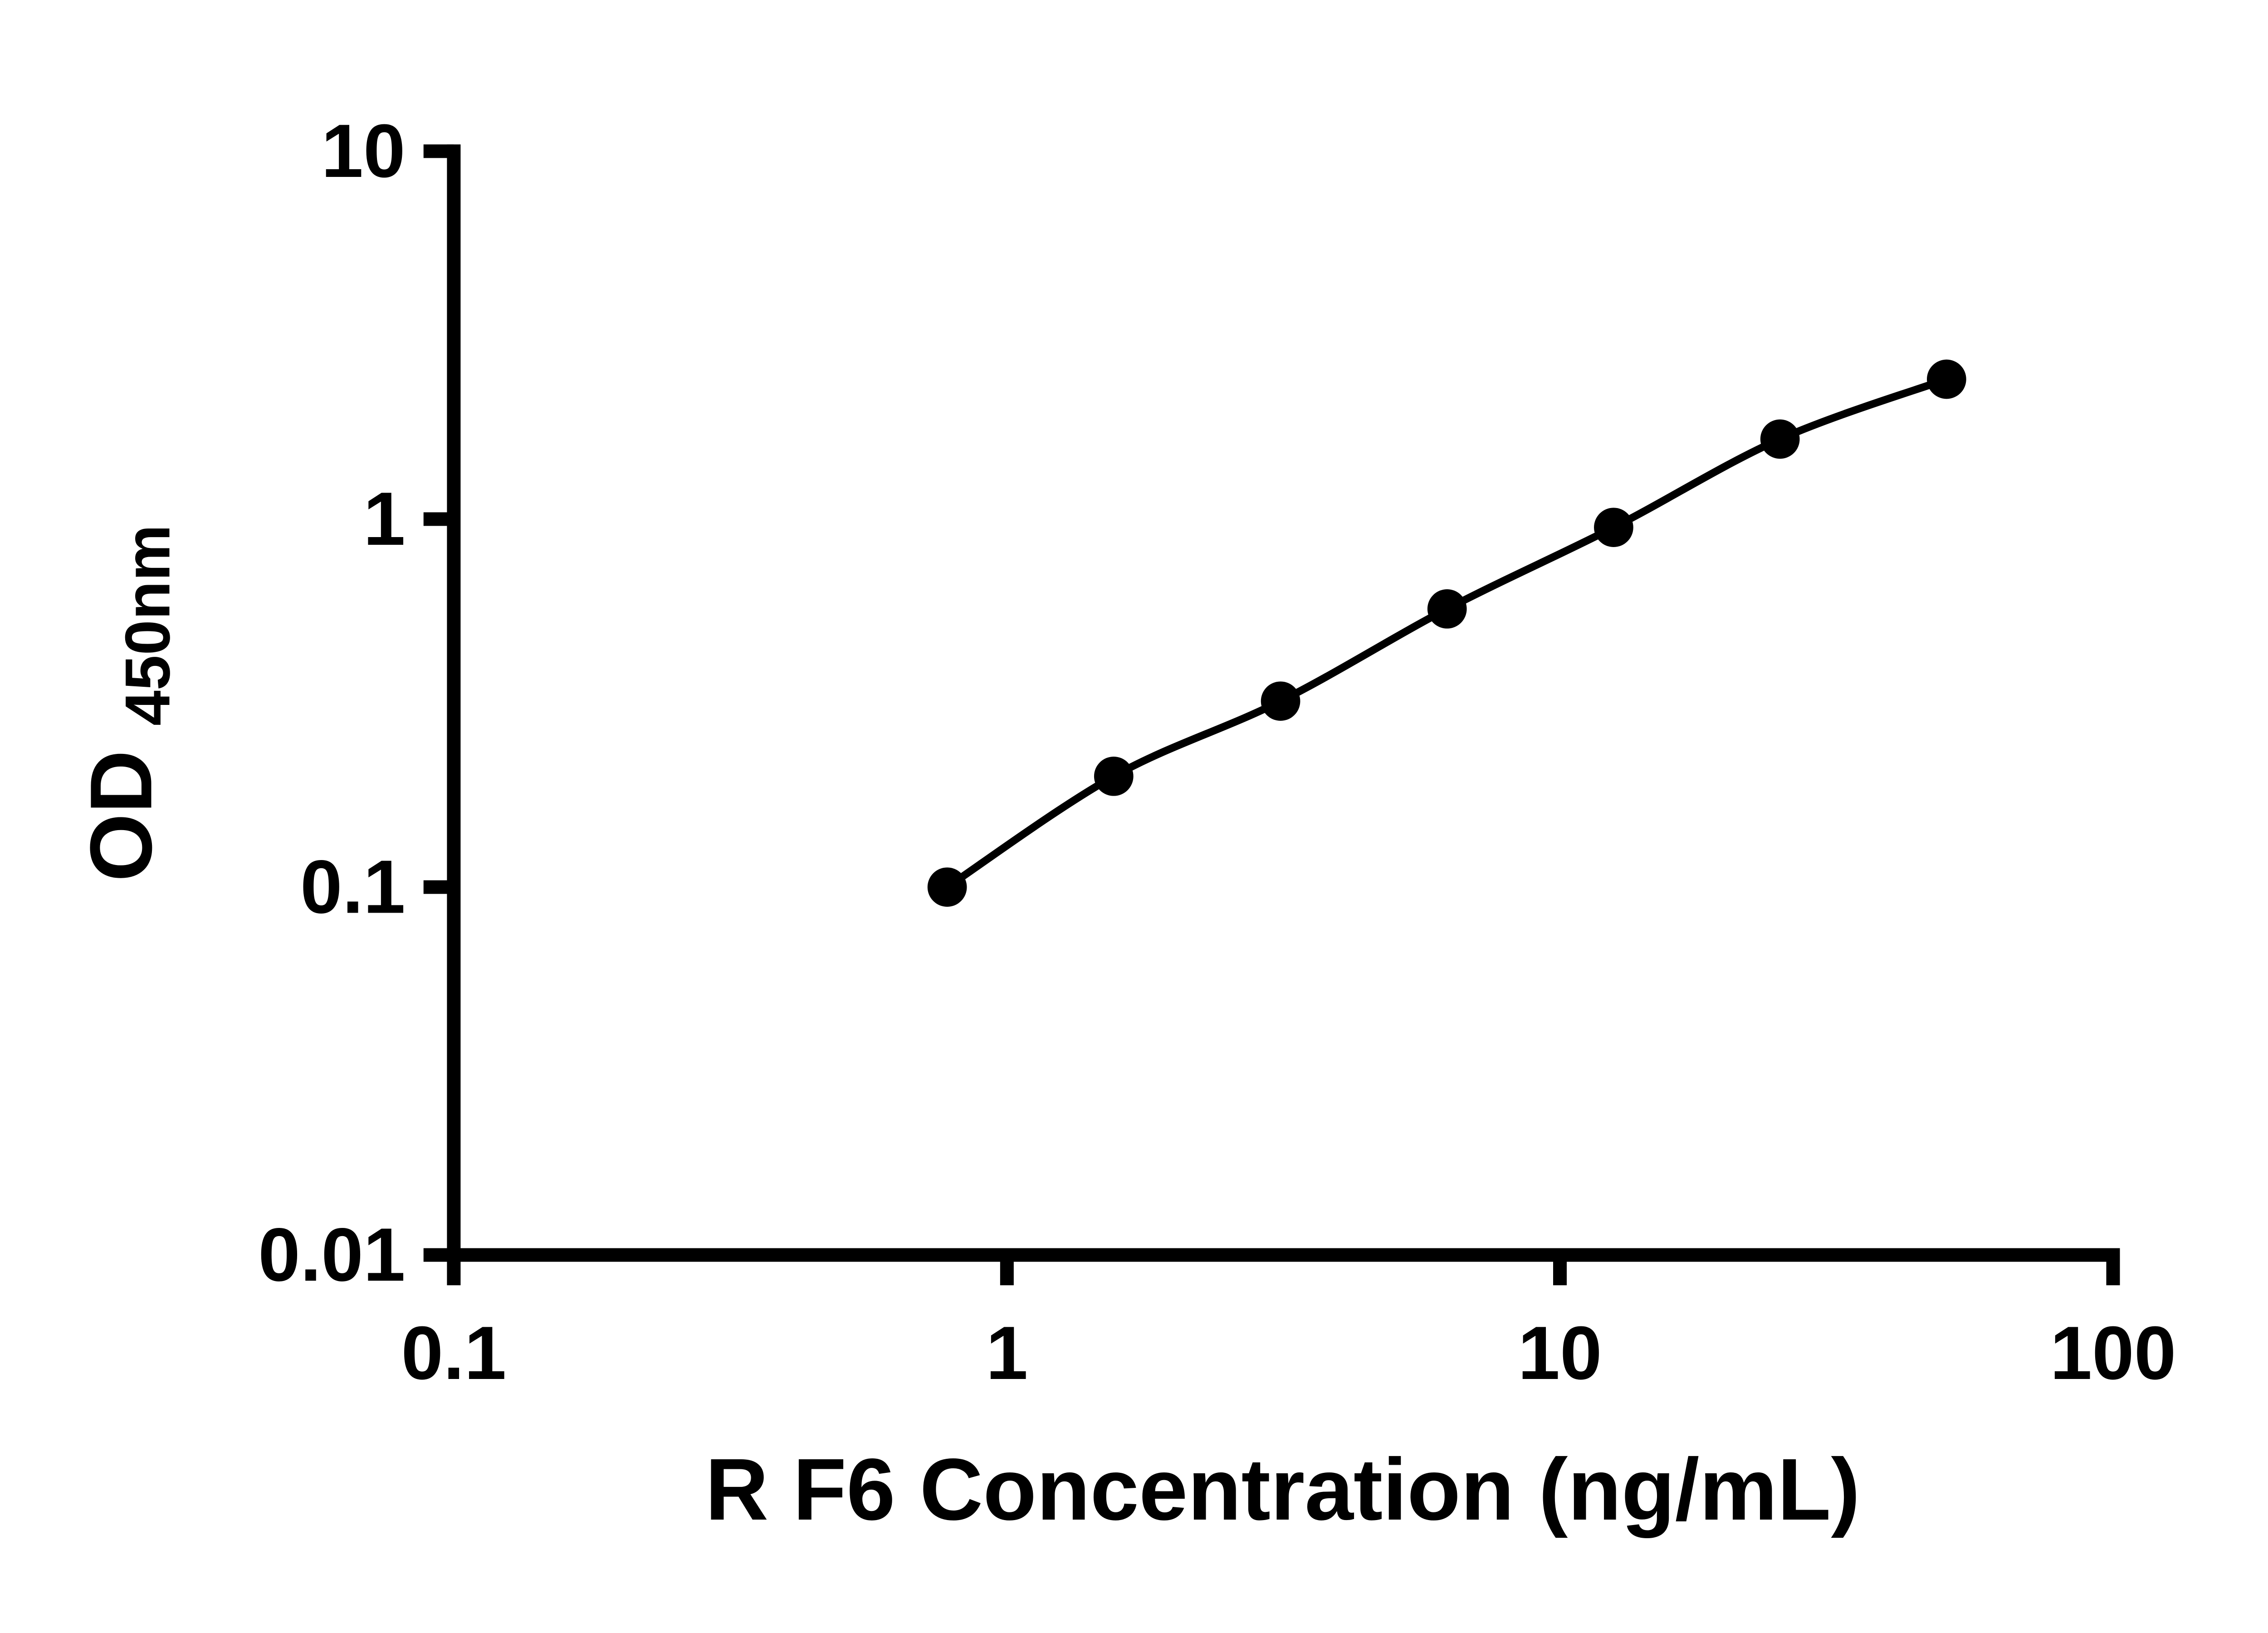 The height and width of the screenshot is (1633, 2268). I want to click on standard-curve-line, so click(1447, 633).